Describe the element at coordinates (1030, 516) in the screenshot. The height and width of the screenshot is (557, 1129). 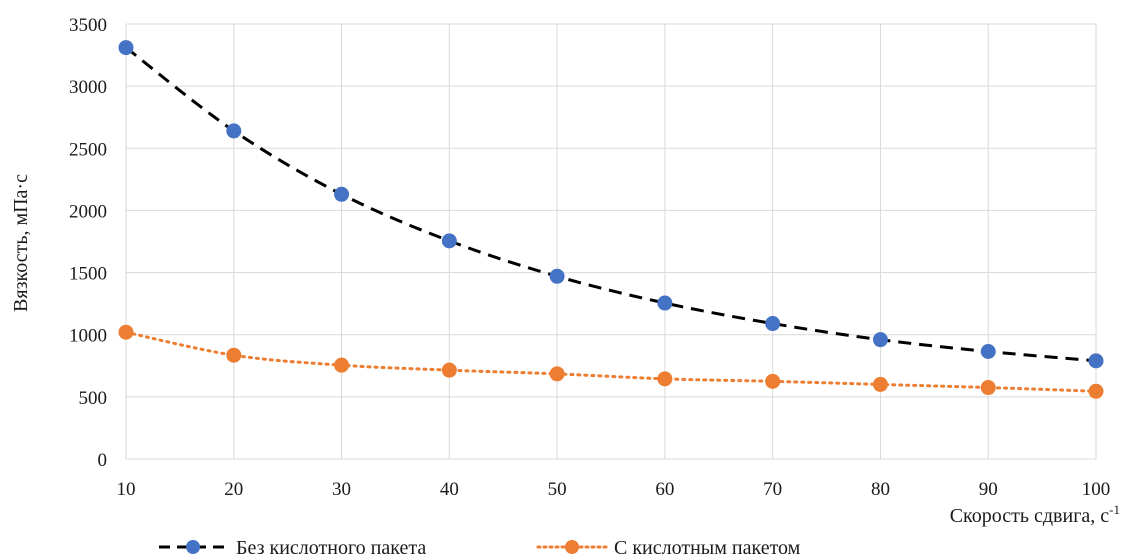
I see `x-axis-title-main: Скорость сдвига, с` at that location.